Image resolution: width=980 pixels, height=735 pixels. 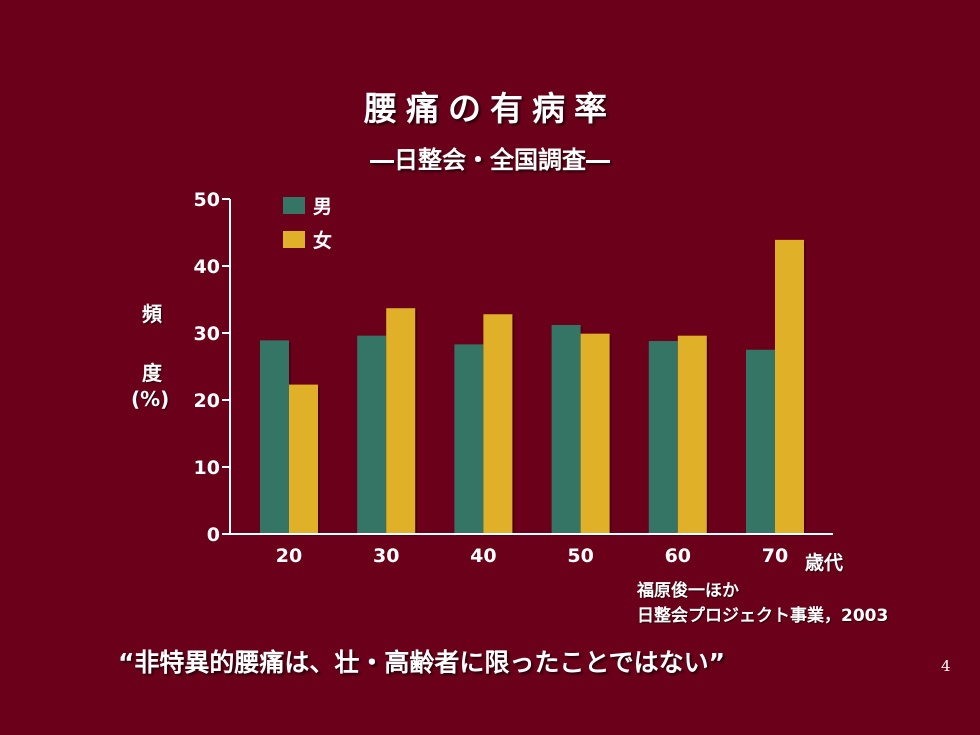 I want to click on y-tick-label: 50, so click(x=207, y=200).